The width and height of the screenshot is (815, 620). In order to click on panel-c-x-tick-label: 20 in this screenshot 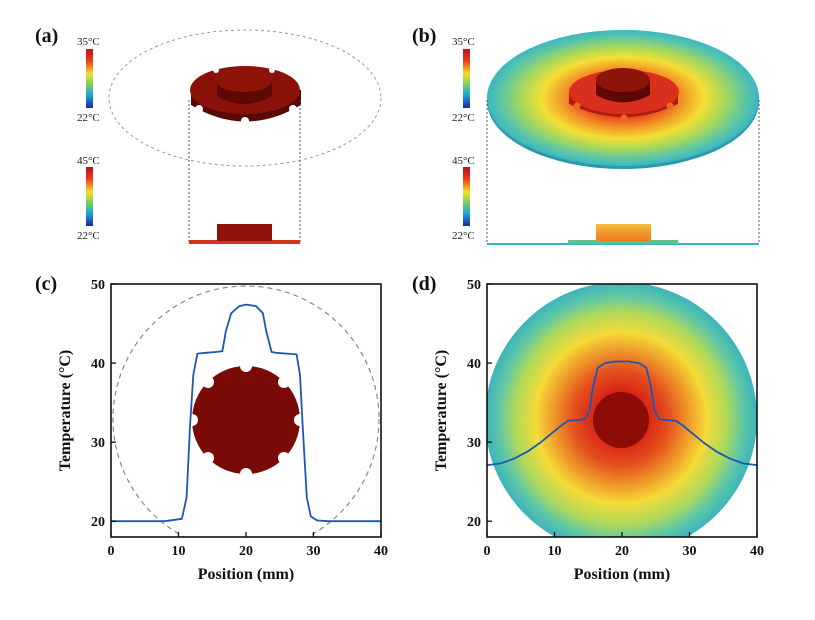, I will do `click(246, 551)`.